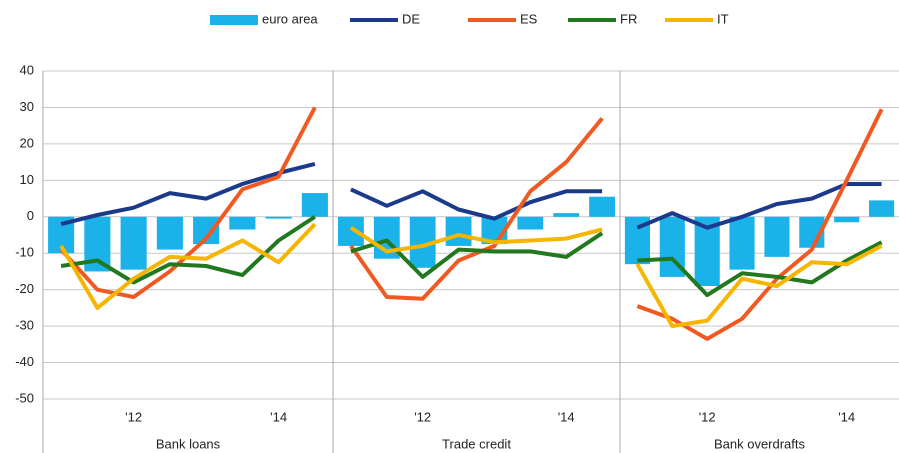 Image resolution: width=899 pixels, height=453 pixels. Describe the element at coordinates (234, 20) in the screenshot. I see `legend-swatch` at that location.